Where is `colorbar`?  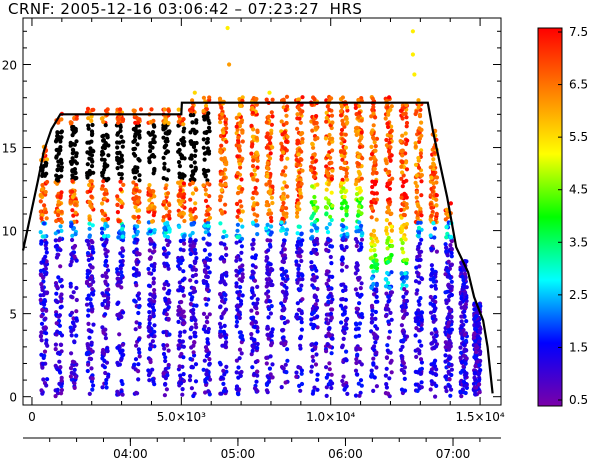
colorbar is located at coordinates (550, 217).